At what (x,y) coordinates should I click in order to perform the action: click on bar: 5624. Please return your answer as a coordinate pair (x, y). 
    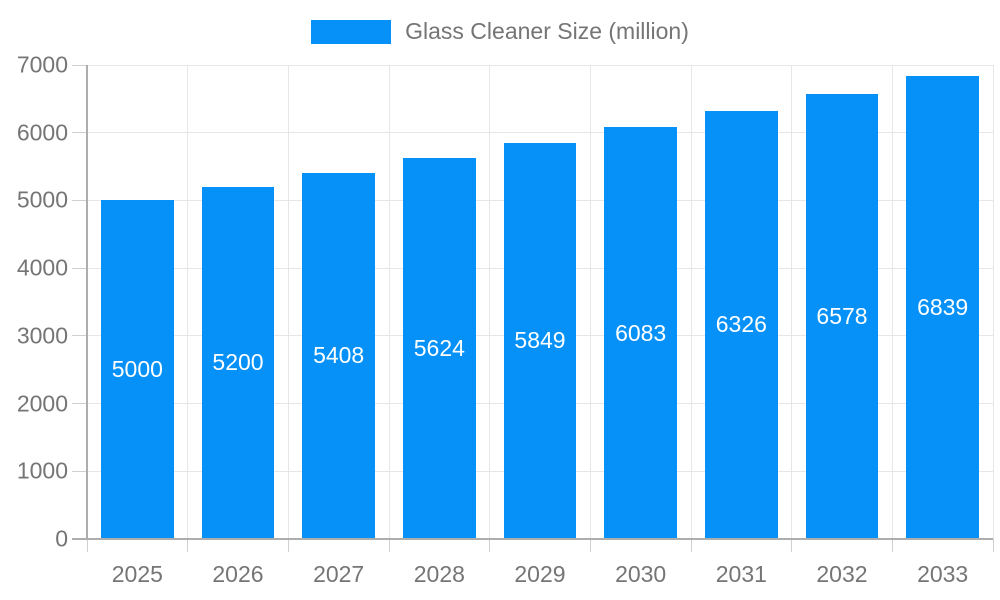
    Looking at the image, I should click on (439, 348).